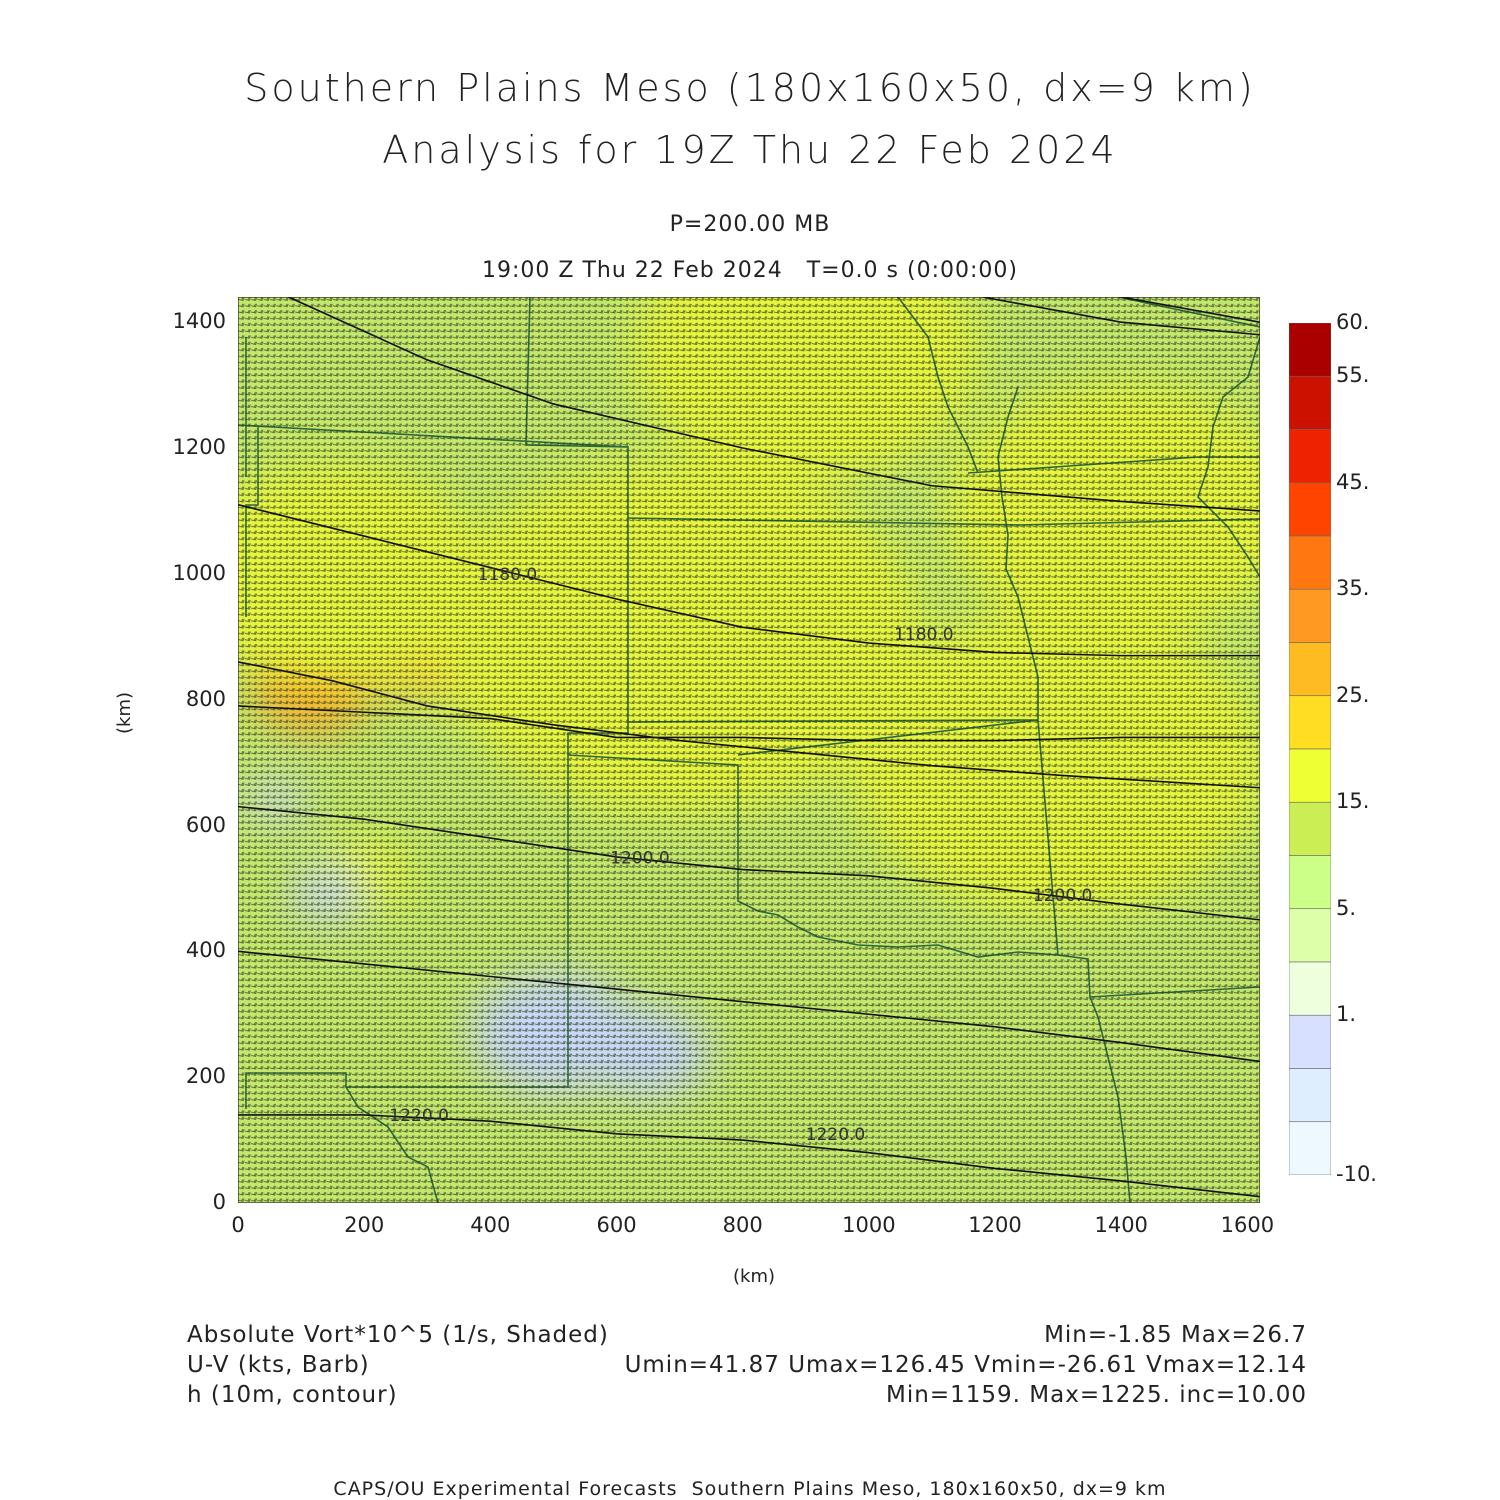  Describe the element at coordinates (199, 447) in the screenshot. I see `y-tick-label: 1200` at that location.